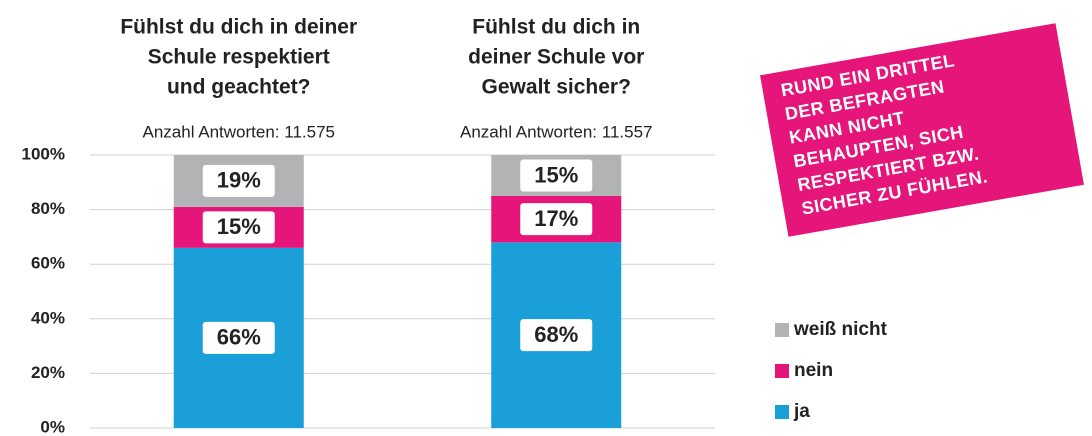  I want to click on y-tick-label: 100%, so click(43, 153).